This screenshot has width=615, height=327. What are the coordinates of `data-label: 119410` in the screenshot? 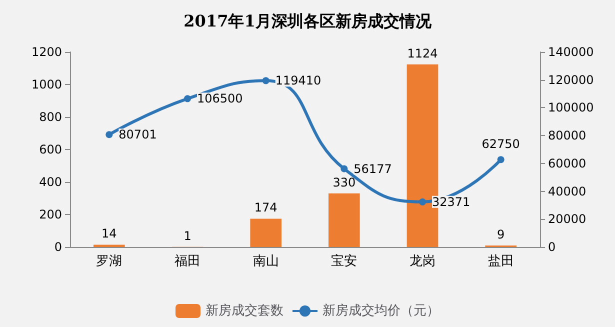 It's located at (298, 81).